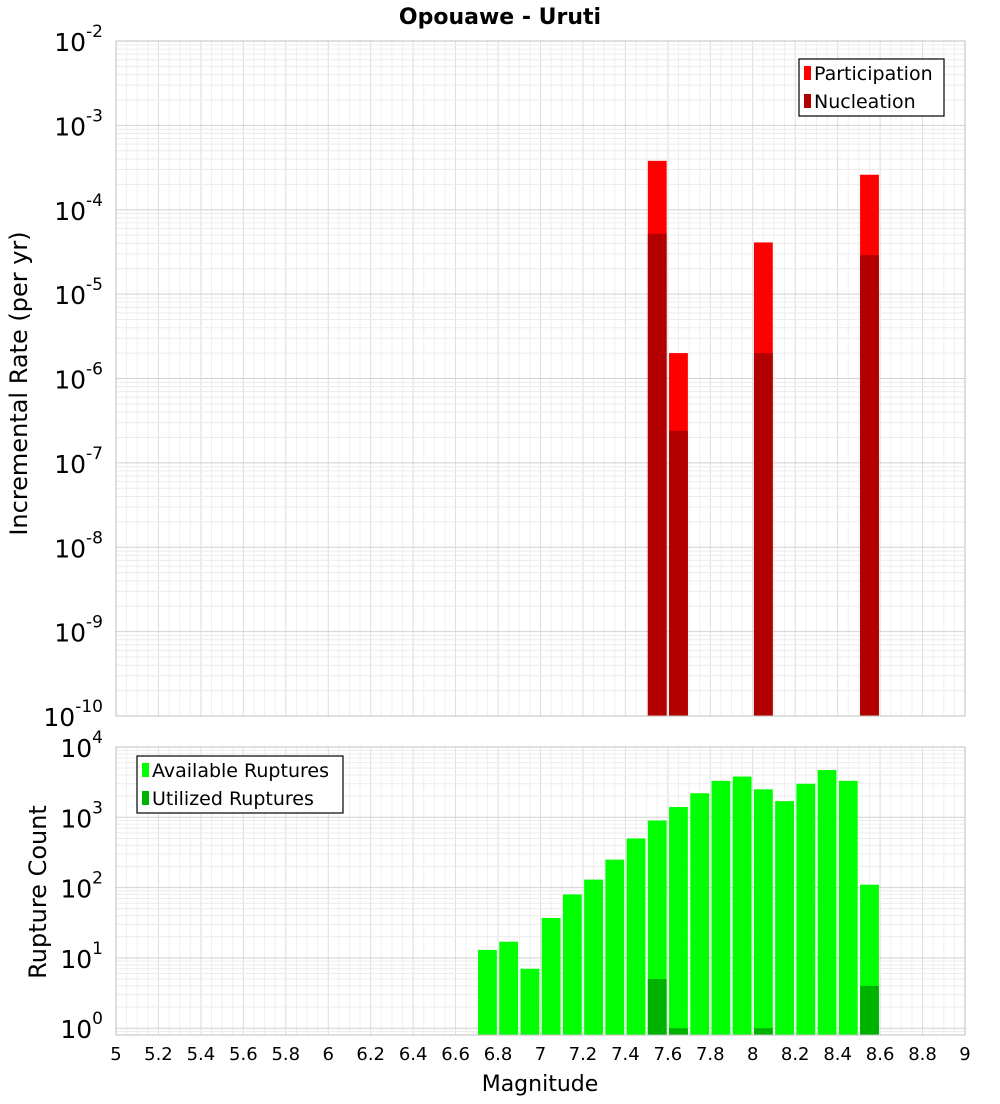  What do you see at coordinates (158, 1054) in the screenshot?
I see `x-tick-label: 5.2` at bounding box center [158, 1054].